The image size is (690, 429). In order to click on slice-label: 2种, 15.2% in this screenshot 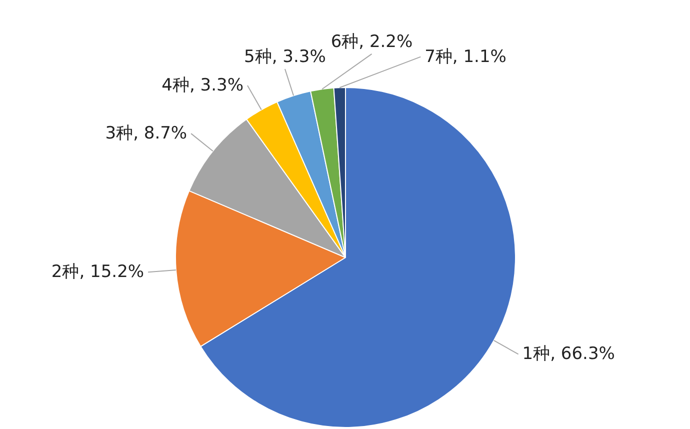, I will do `click(97, 272)`.